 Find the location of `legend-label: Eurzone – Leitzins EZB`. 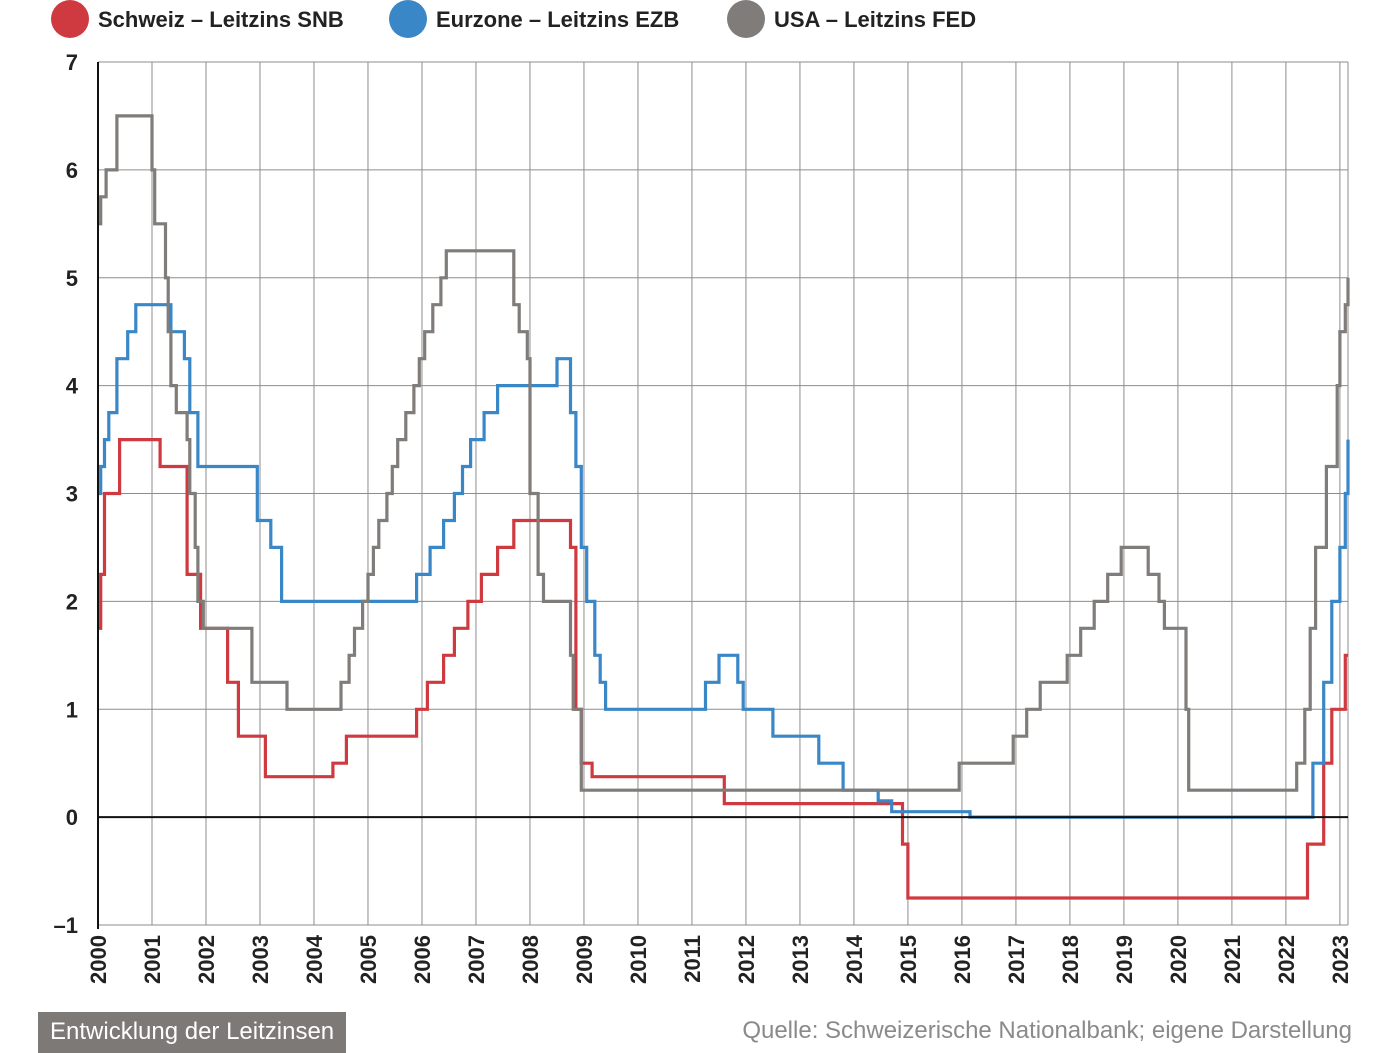

legend-label: Eurzone – Leitzins EZB is located at coordinates (557, 19).